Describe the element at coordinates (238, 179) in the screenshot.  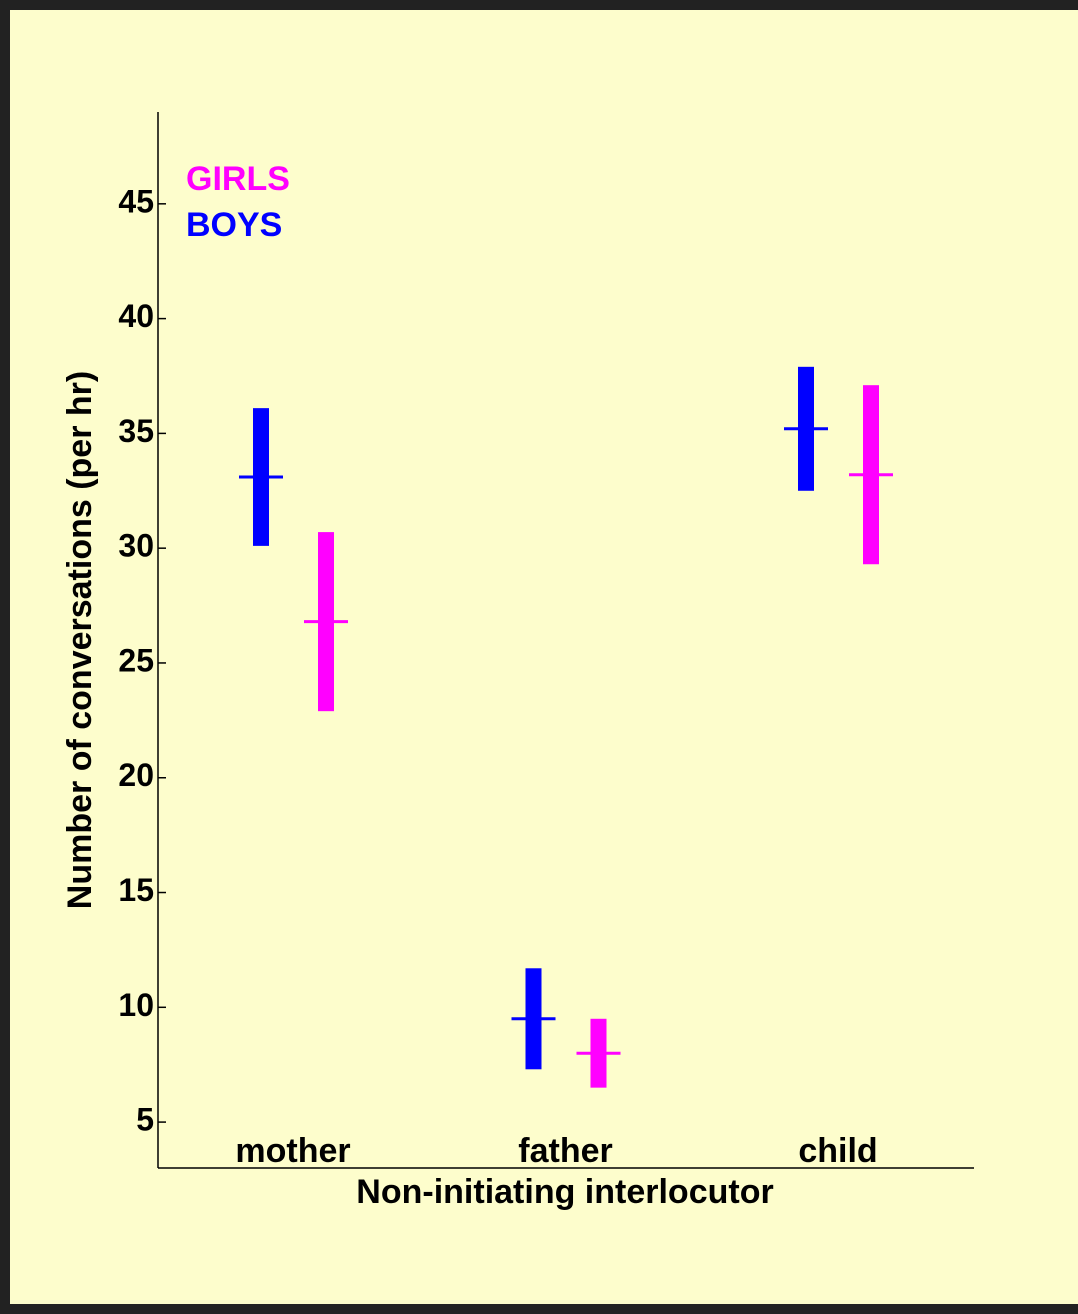
I see `legend-entry: GIRLS` at that location.